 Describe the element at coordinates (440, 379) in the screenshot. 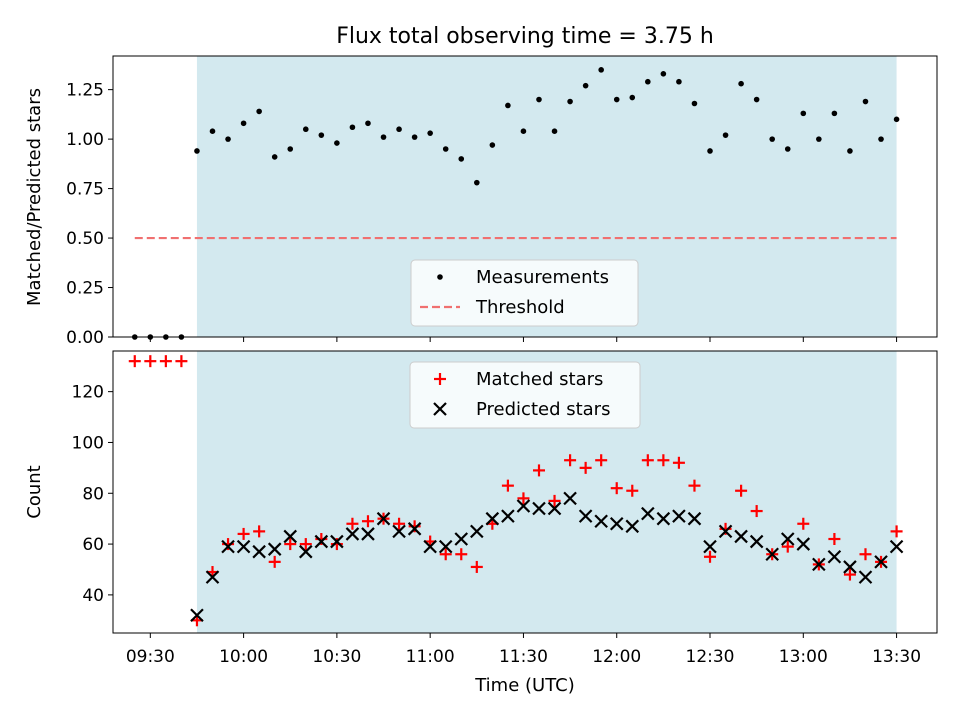

I see `legend-matched-marker` at that location.